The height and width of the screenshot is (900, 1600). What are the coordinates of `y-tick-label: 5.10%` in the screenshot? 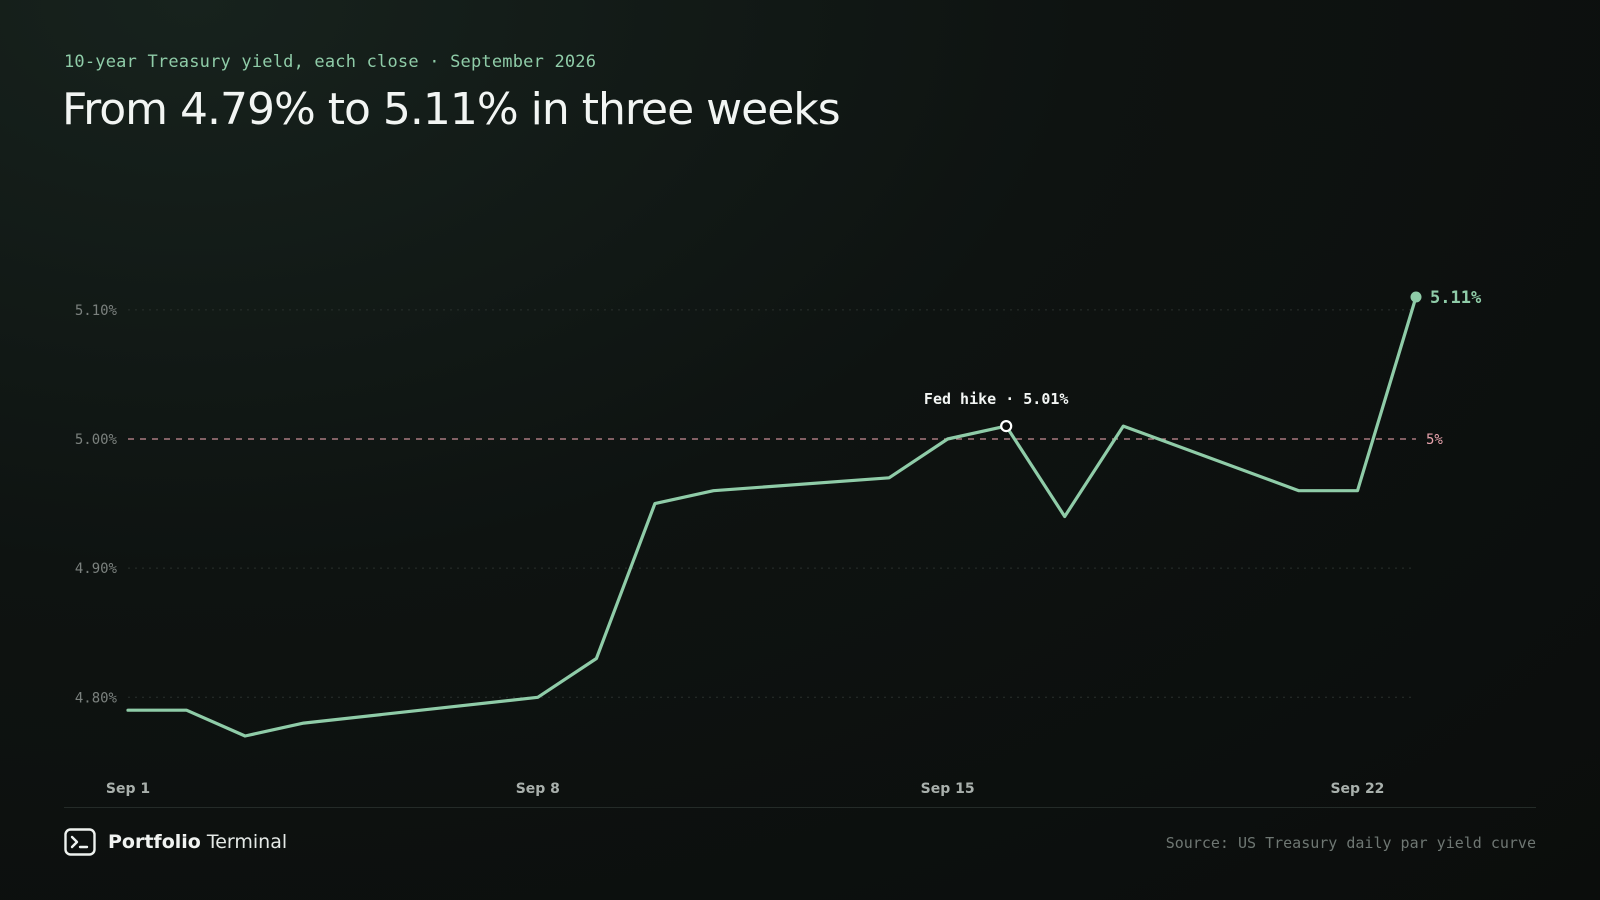 It's located at (96, 311).